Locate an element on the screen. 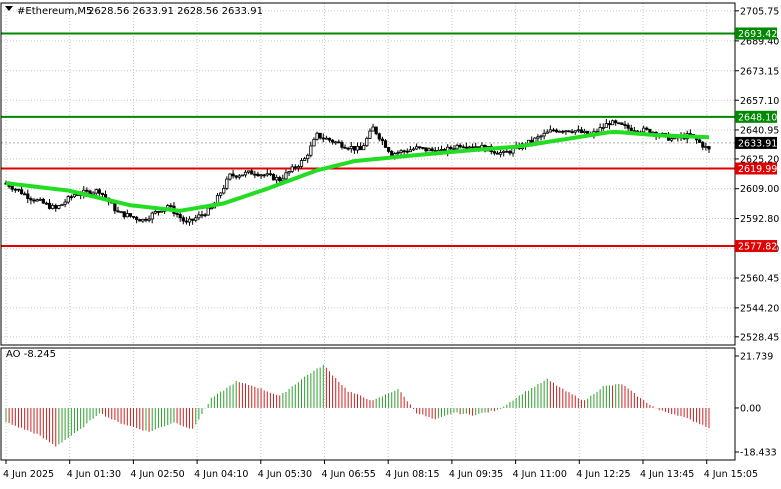 This screenshot has height=489, width=781. price-tick-label: 2609.00 is located at coordinates (759, 189).